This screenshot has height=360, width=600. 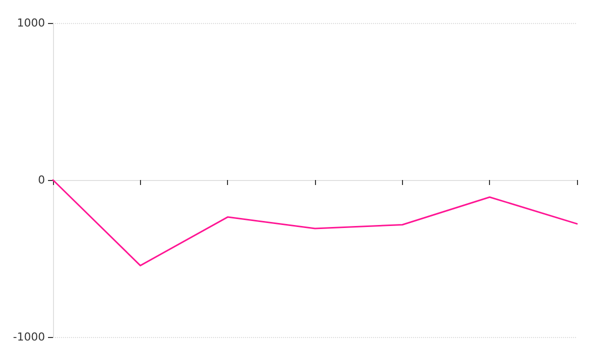 I want to click on y-tick-label: 0, so click(x=41, y=180).